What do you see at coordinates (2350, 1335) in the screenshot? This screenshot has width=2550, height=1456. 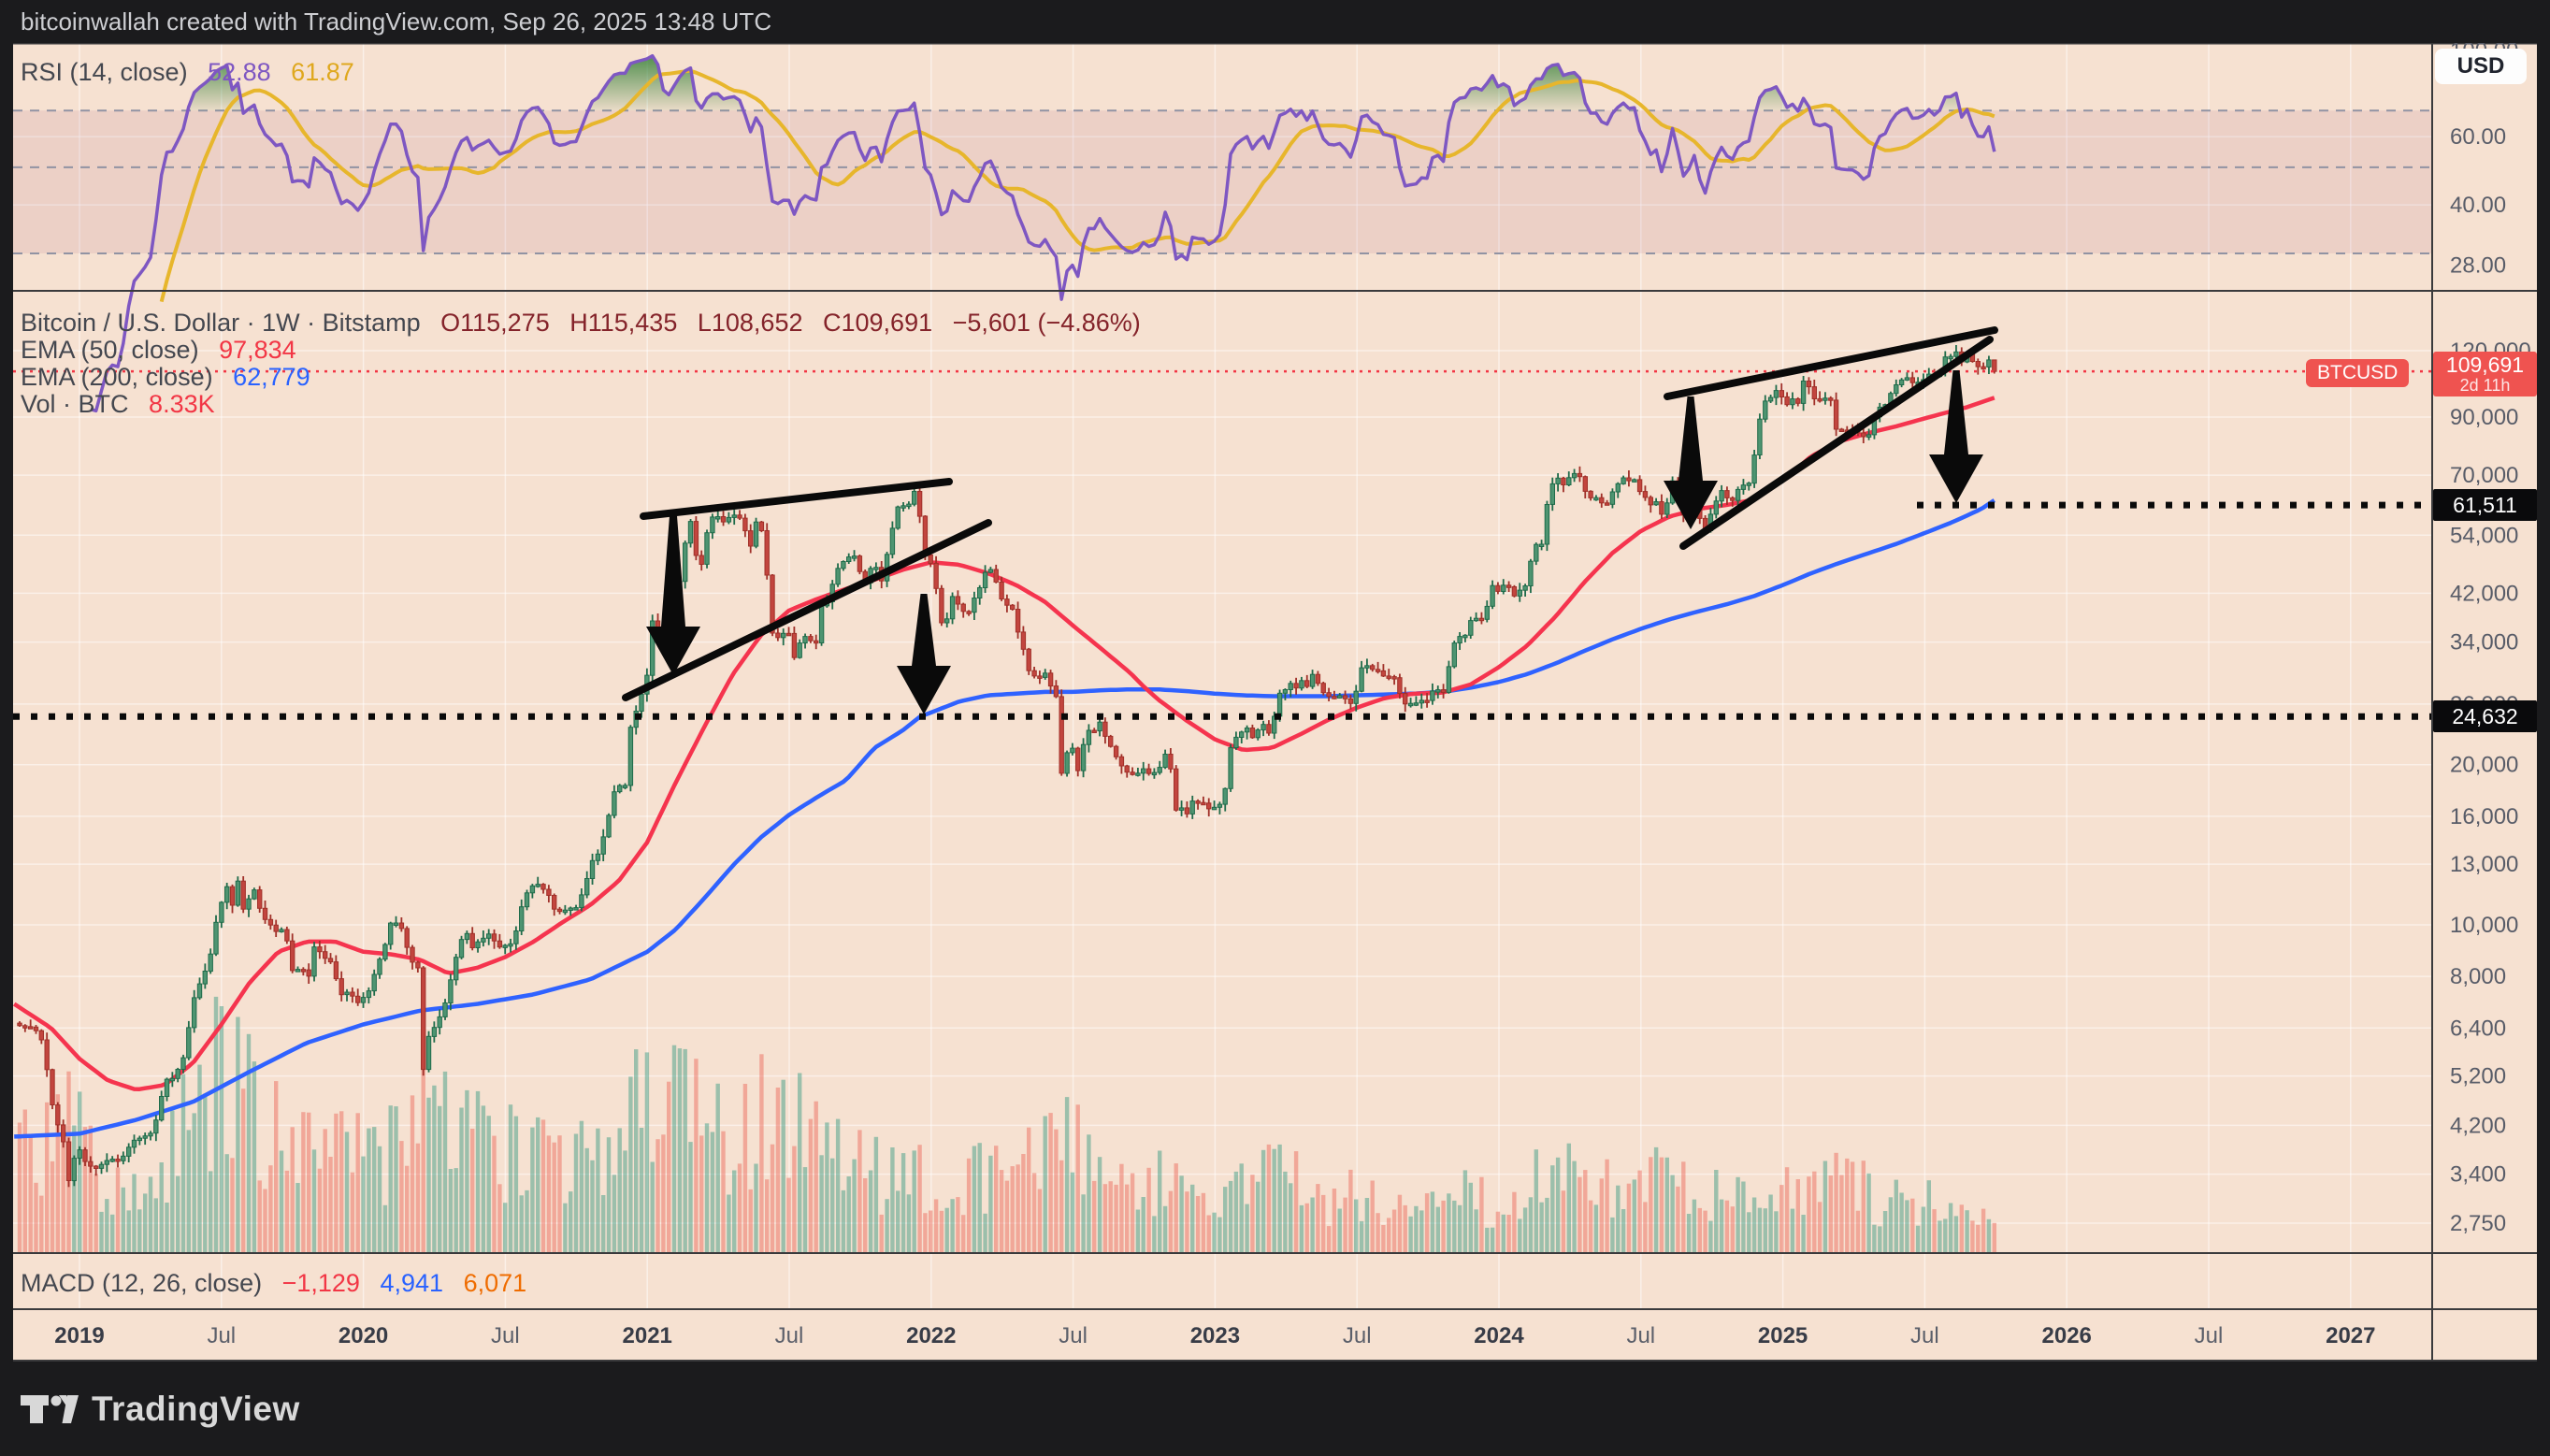 I see `time-tick-label: 2027` at bounding box center [2350, 1335].